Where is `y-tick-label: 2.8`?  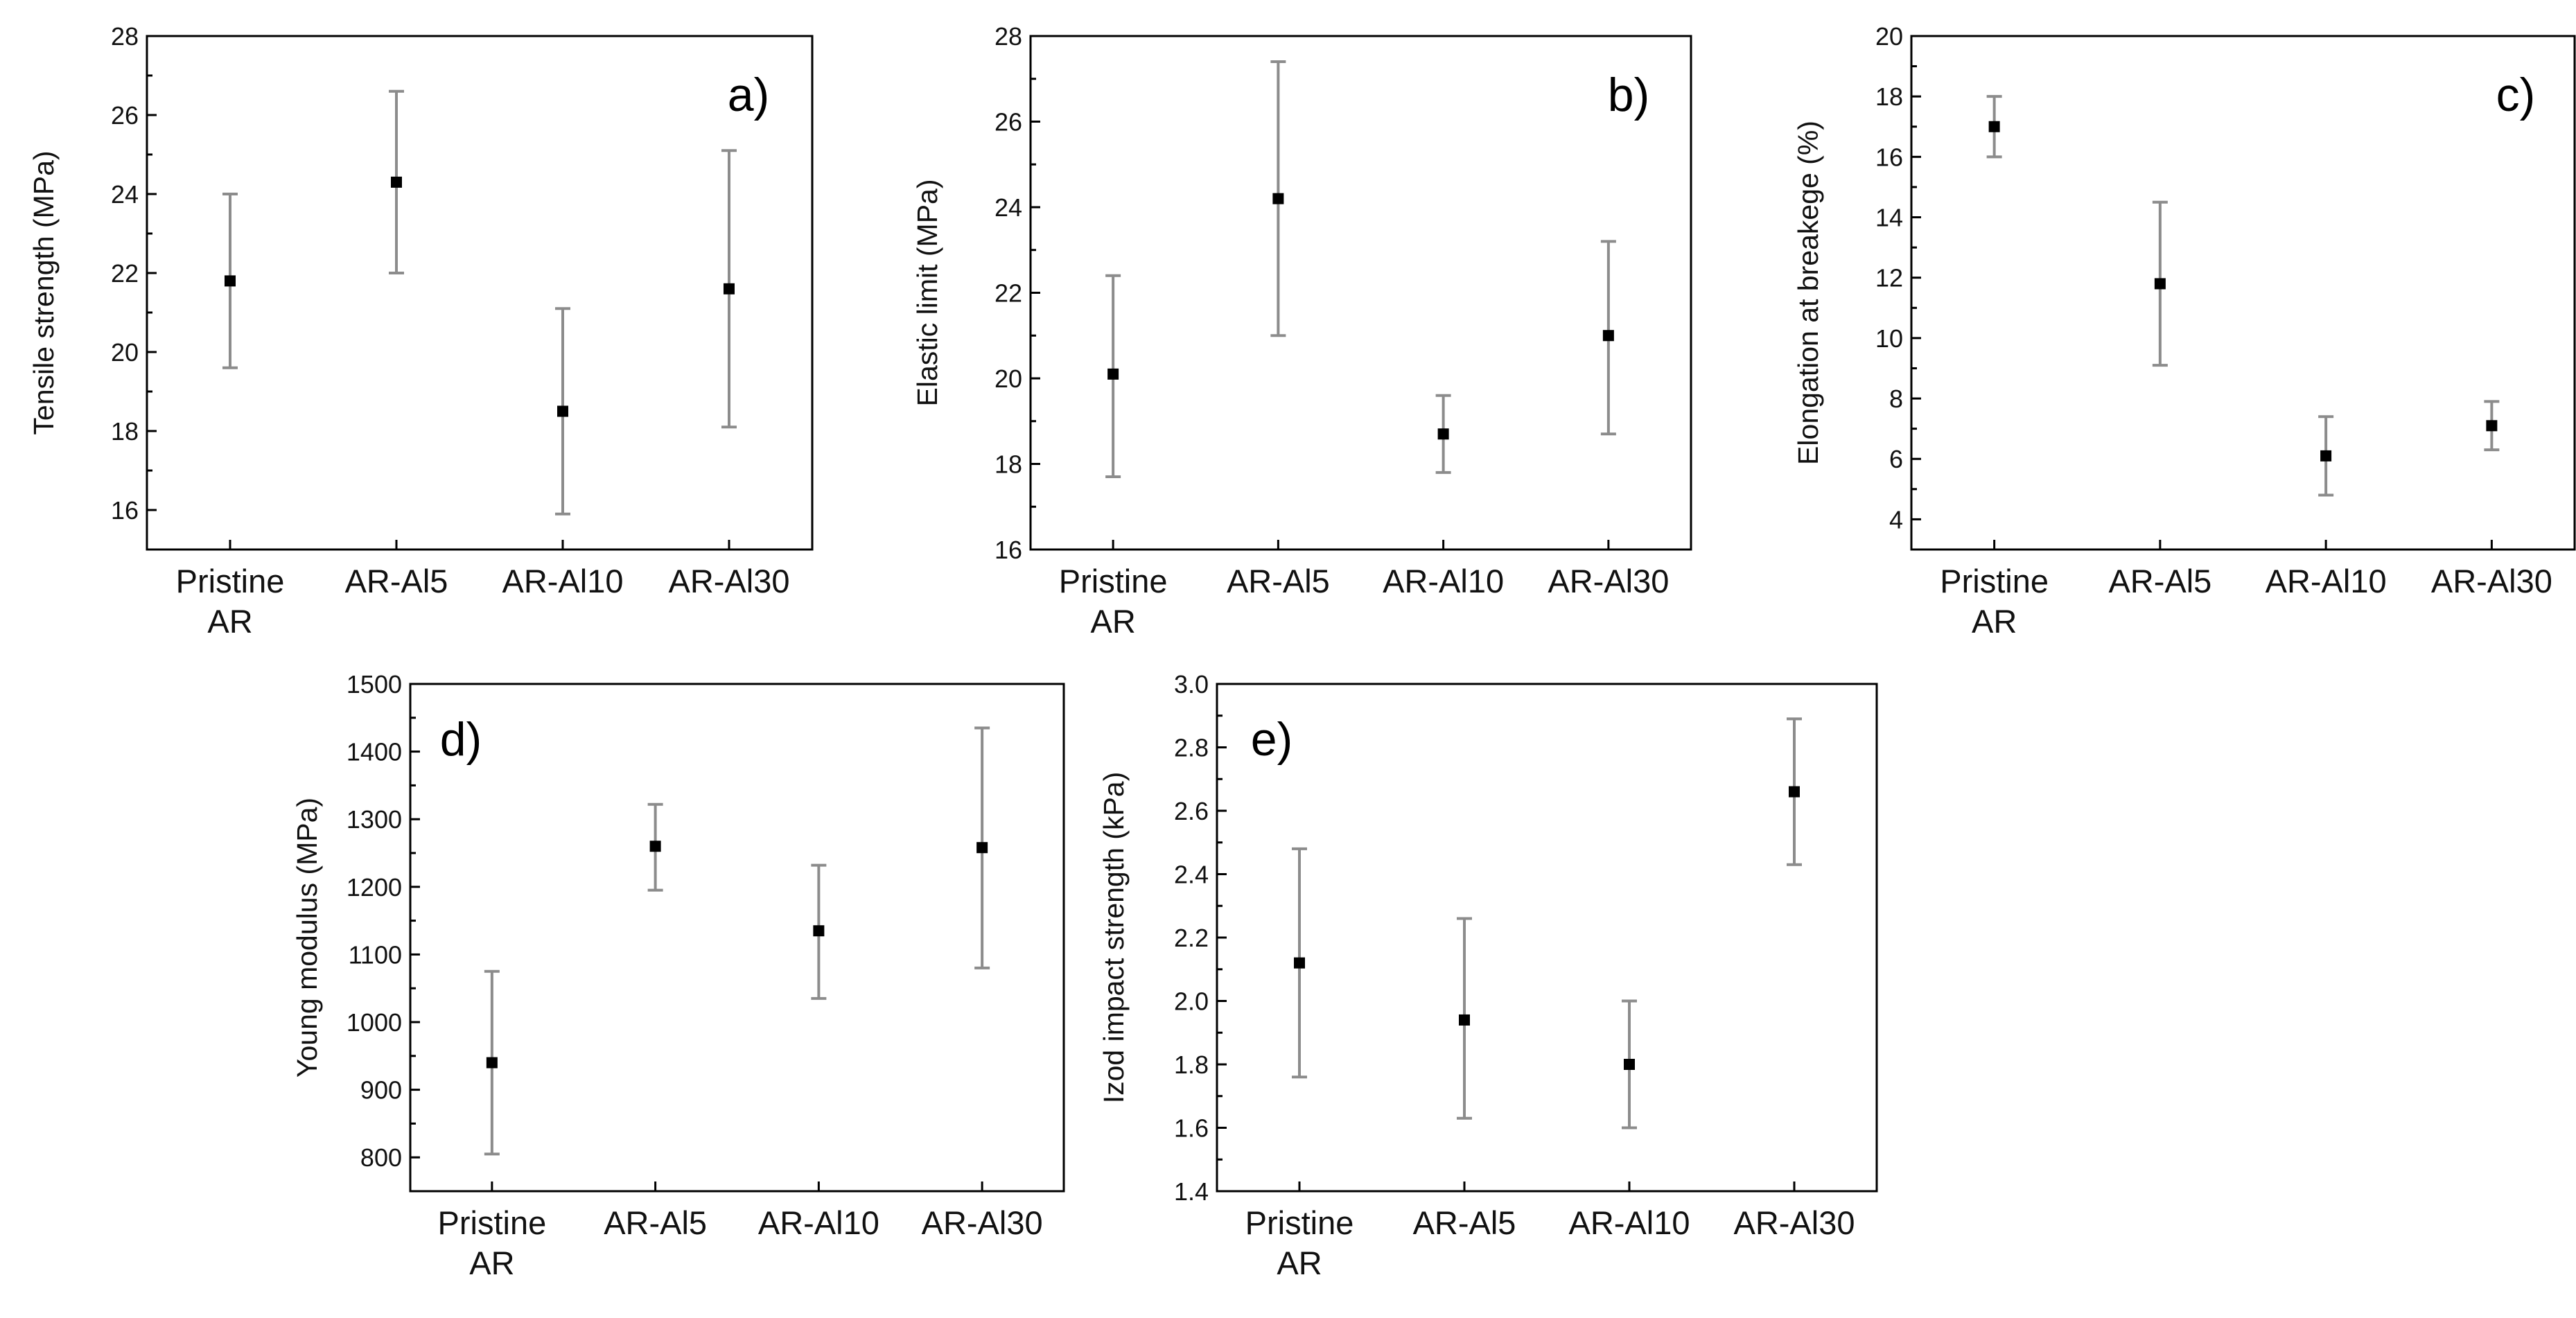
y-tick-label: 2.8 is located at coordinates (1191, 748).